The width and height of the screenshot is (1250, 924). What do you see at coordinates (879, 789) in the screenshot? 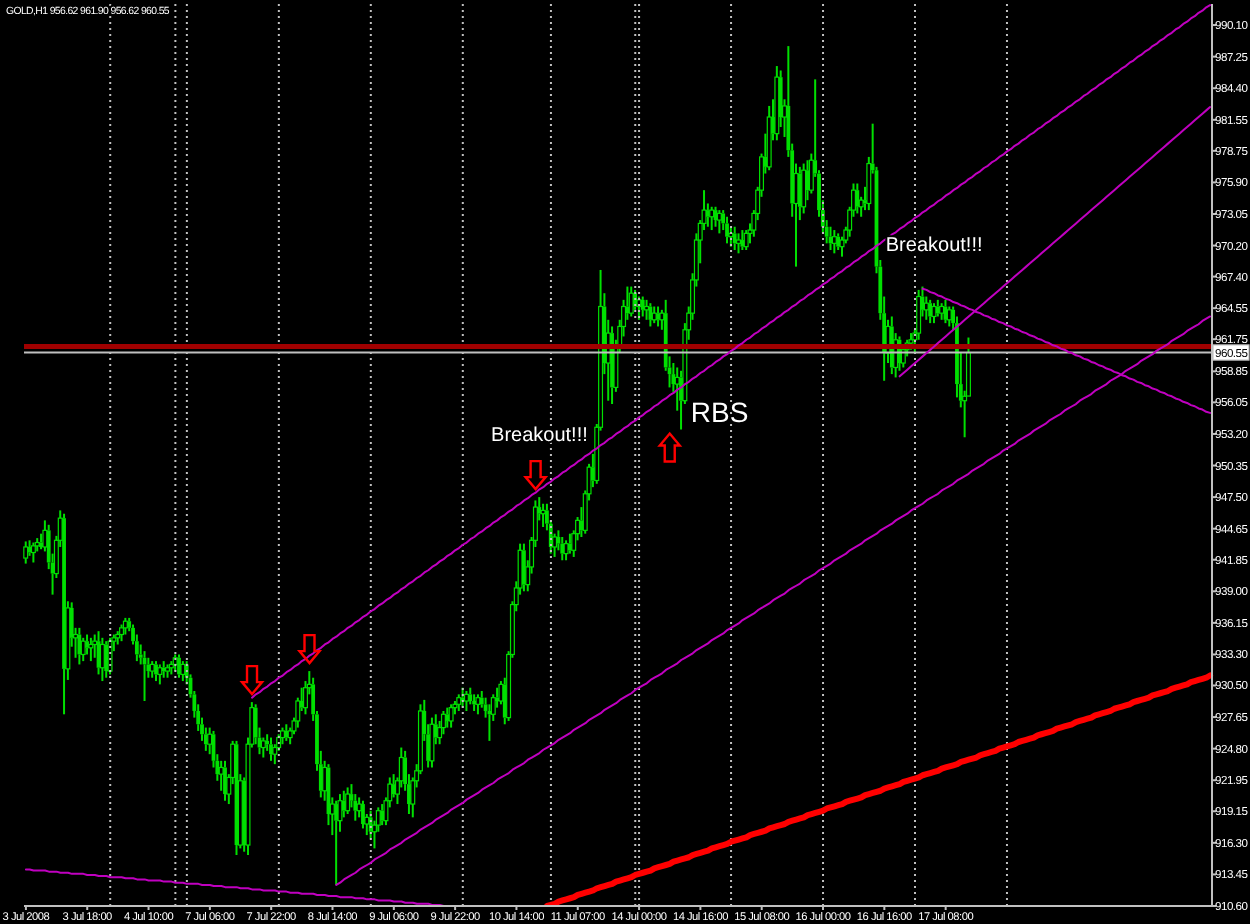
I see `line-series` at bounding box center [879, 789].